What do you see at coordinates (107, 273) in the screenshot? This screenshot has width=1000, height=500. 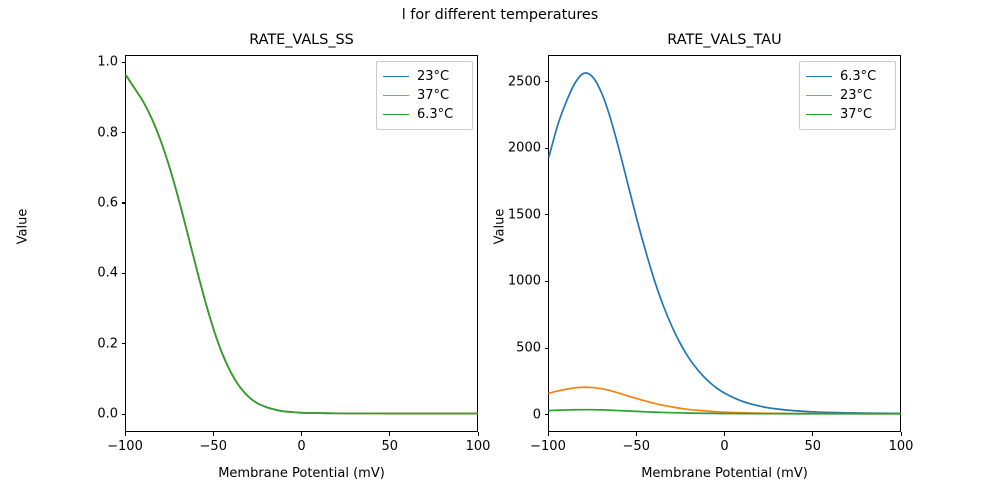 I see `ytick-label: 0.4` at bounding box center [107, 273].